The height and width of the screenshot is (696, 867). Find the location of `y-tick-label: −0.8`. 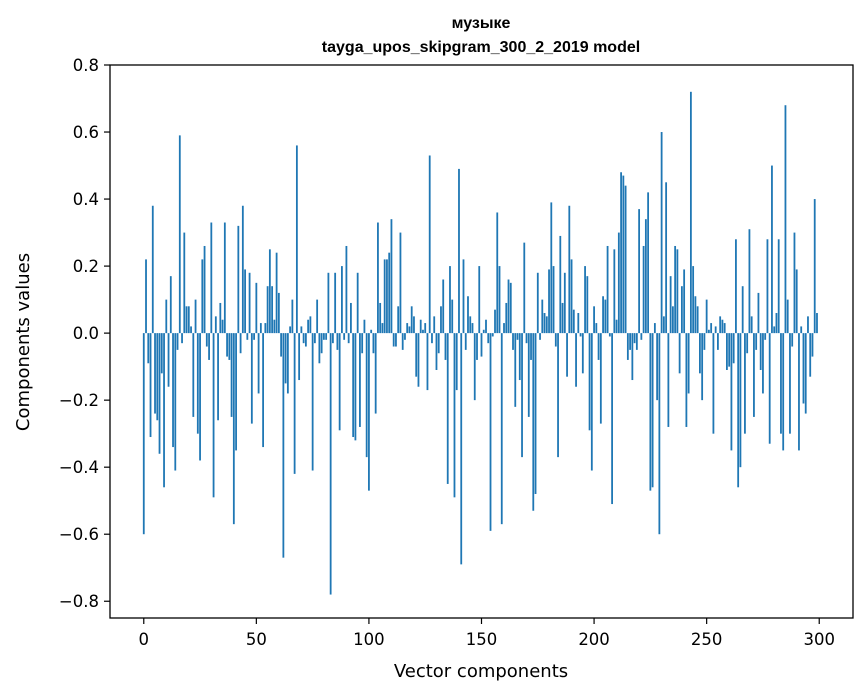

y-tick-label: −0.8 is located at coordinates (79, 601).